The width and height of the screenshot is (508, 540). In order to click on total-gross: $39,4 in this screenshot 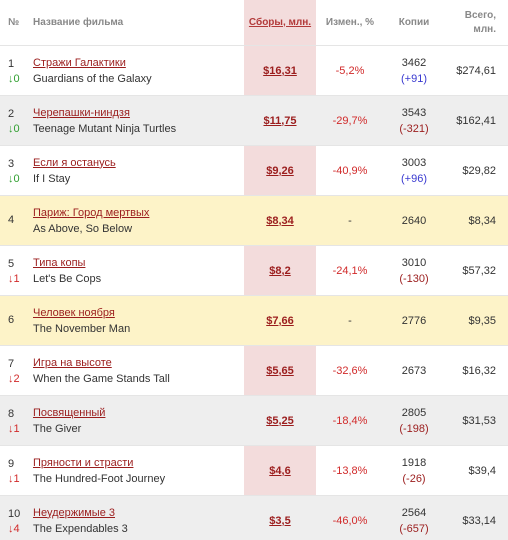, I will do `click(476, 470)`.